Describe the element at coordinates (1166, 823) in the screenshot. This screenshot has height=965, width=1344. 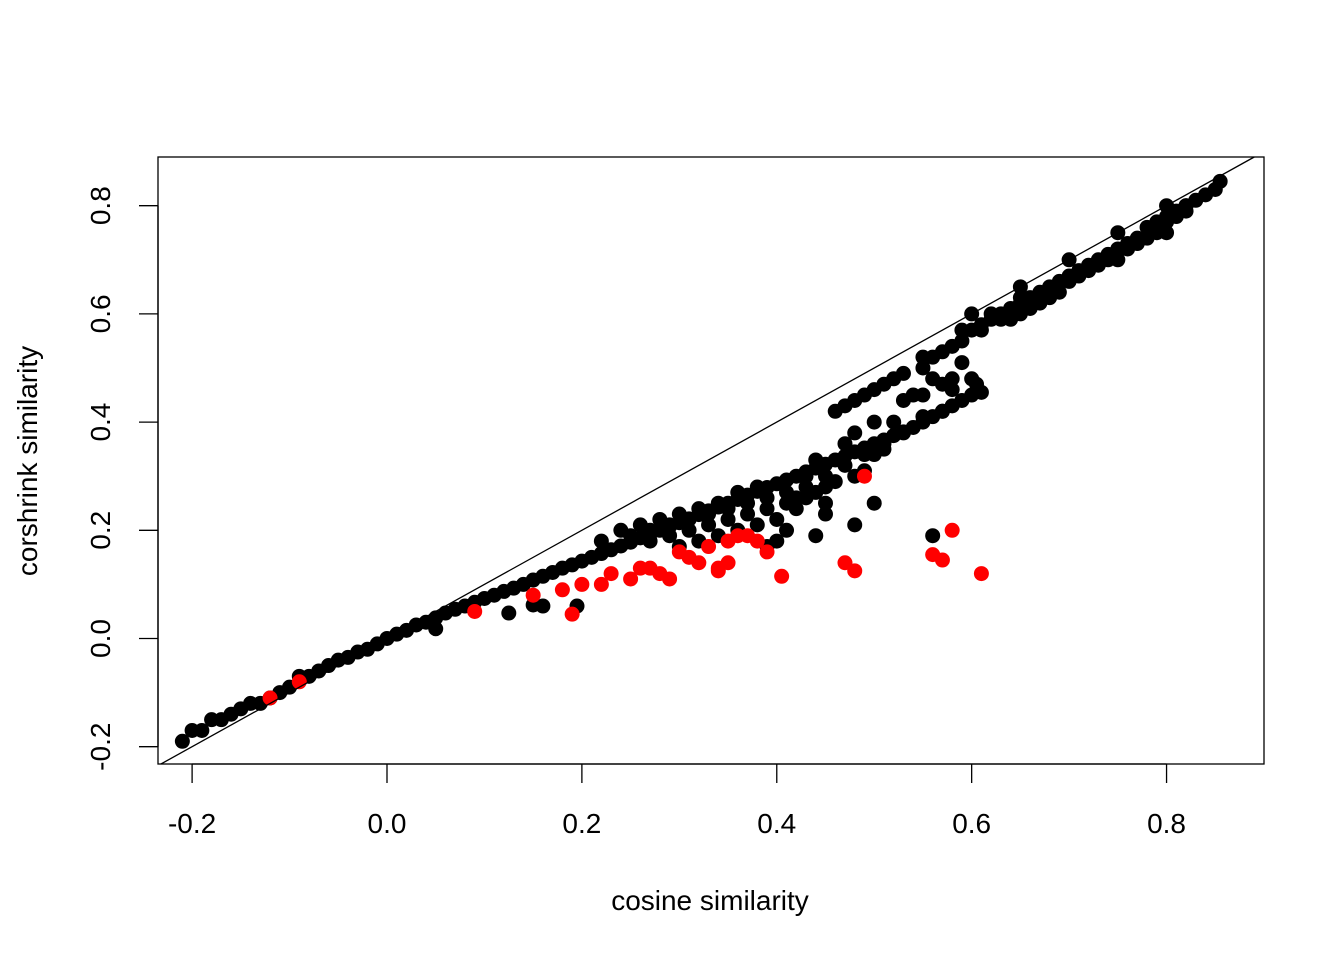
I see `x-tick-label: 0.8` at that location.